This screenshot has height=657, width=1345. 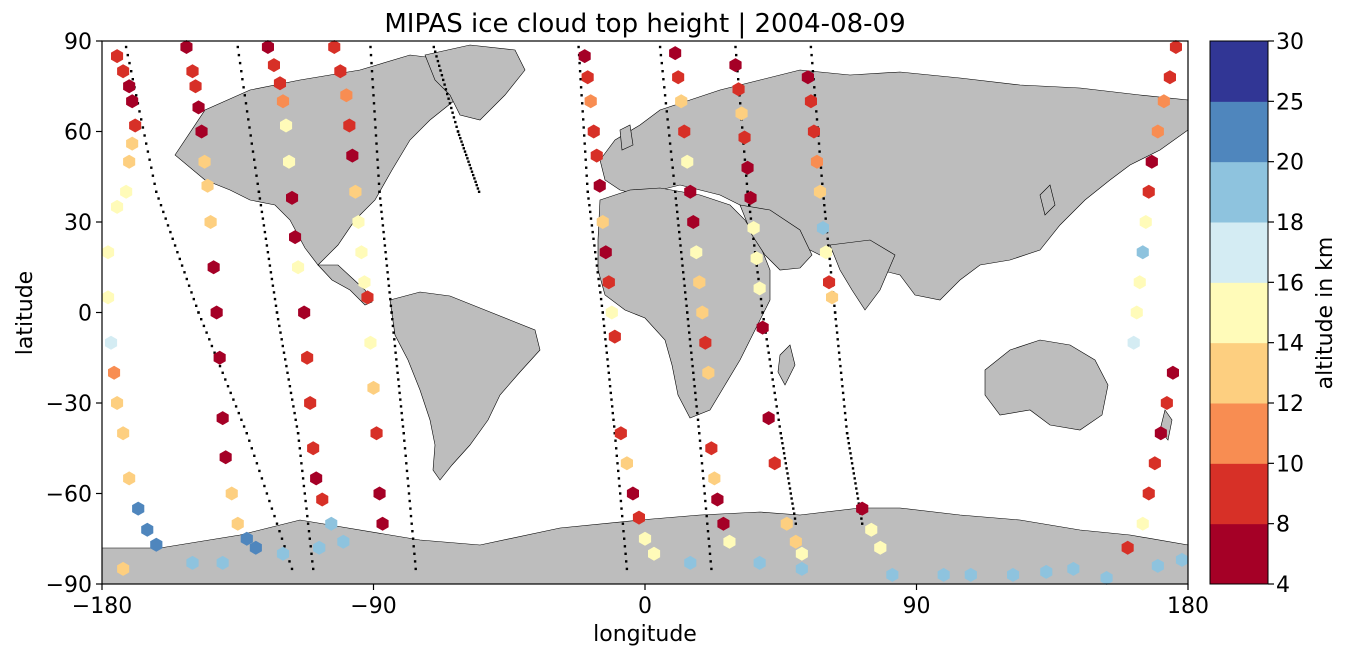 What do you see at coordinates (645, 634) in the screenshot?
I see `x-axis-label: longitude` at bounding box center [645, 634].